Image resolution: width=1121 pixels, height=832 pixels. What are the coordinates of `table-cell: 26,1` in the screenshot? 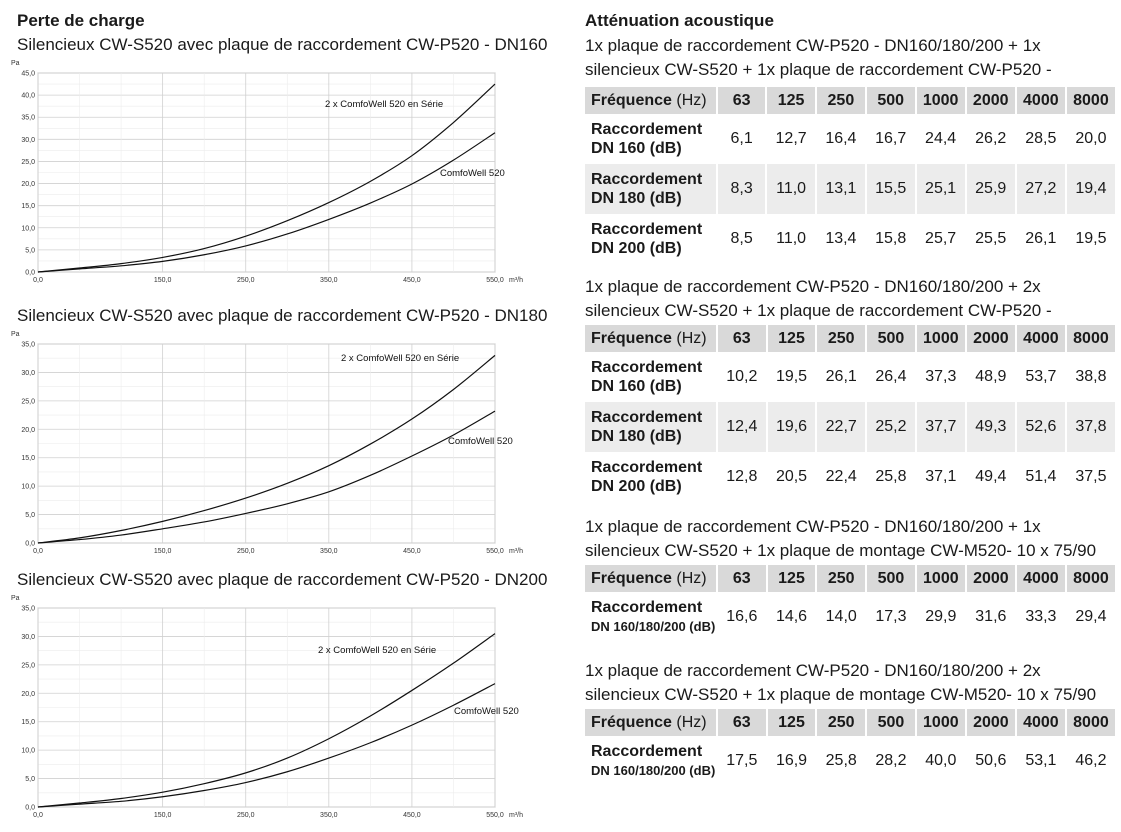 It's located at (841, 377).